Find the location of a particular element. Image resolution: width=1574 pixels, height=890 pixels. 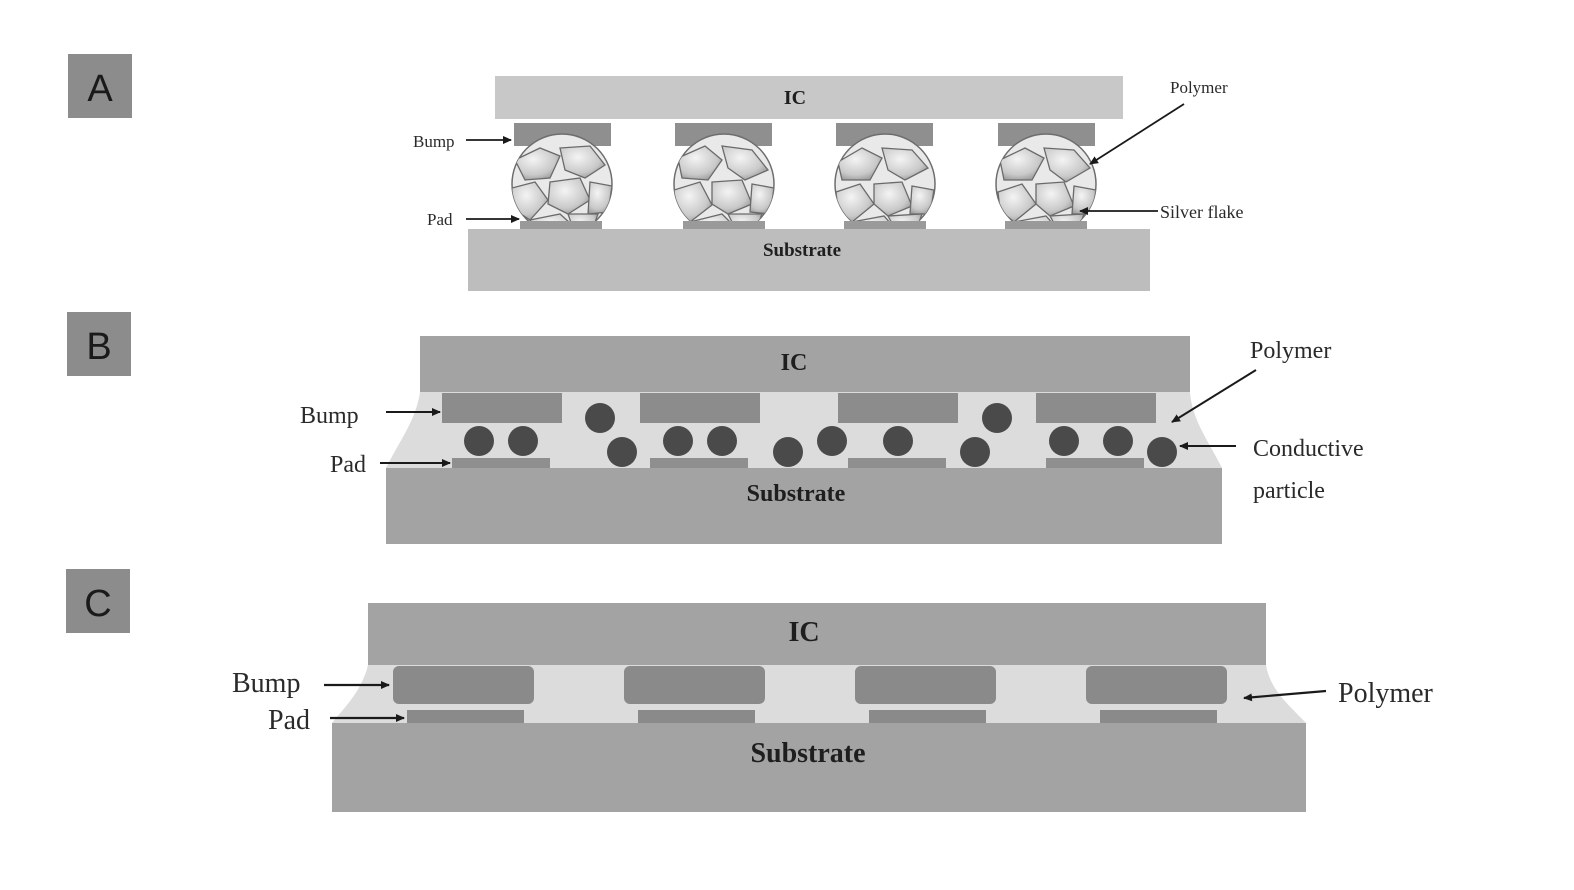

panel-b-bumps is located at coordinates (799, 408).